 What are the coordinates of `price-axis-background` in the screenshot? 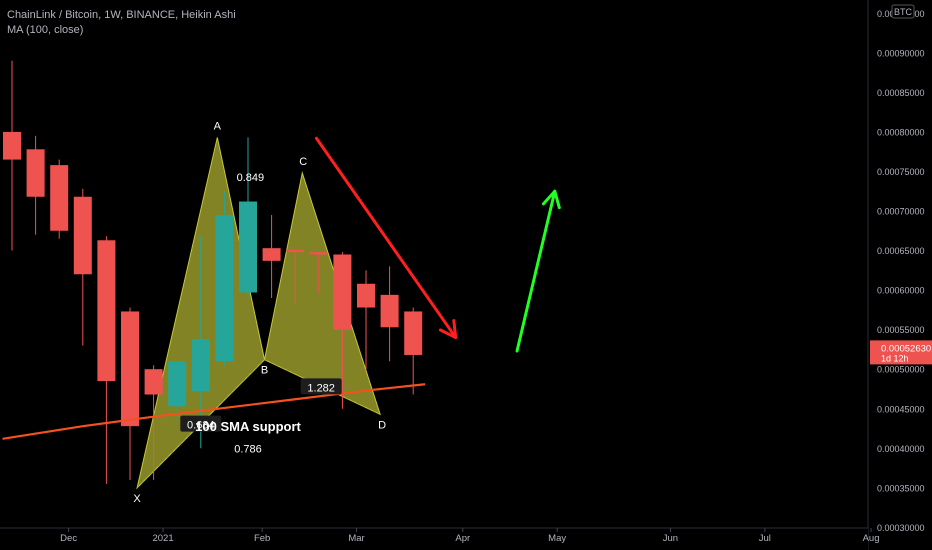 It's located at (900, 275).